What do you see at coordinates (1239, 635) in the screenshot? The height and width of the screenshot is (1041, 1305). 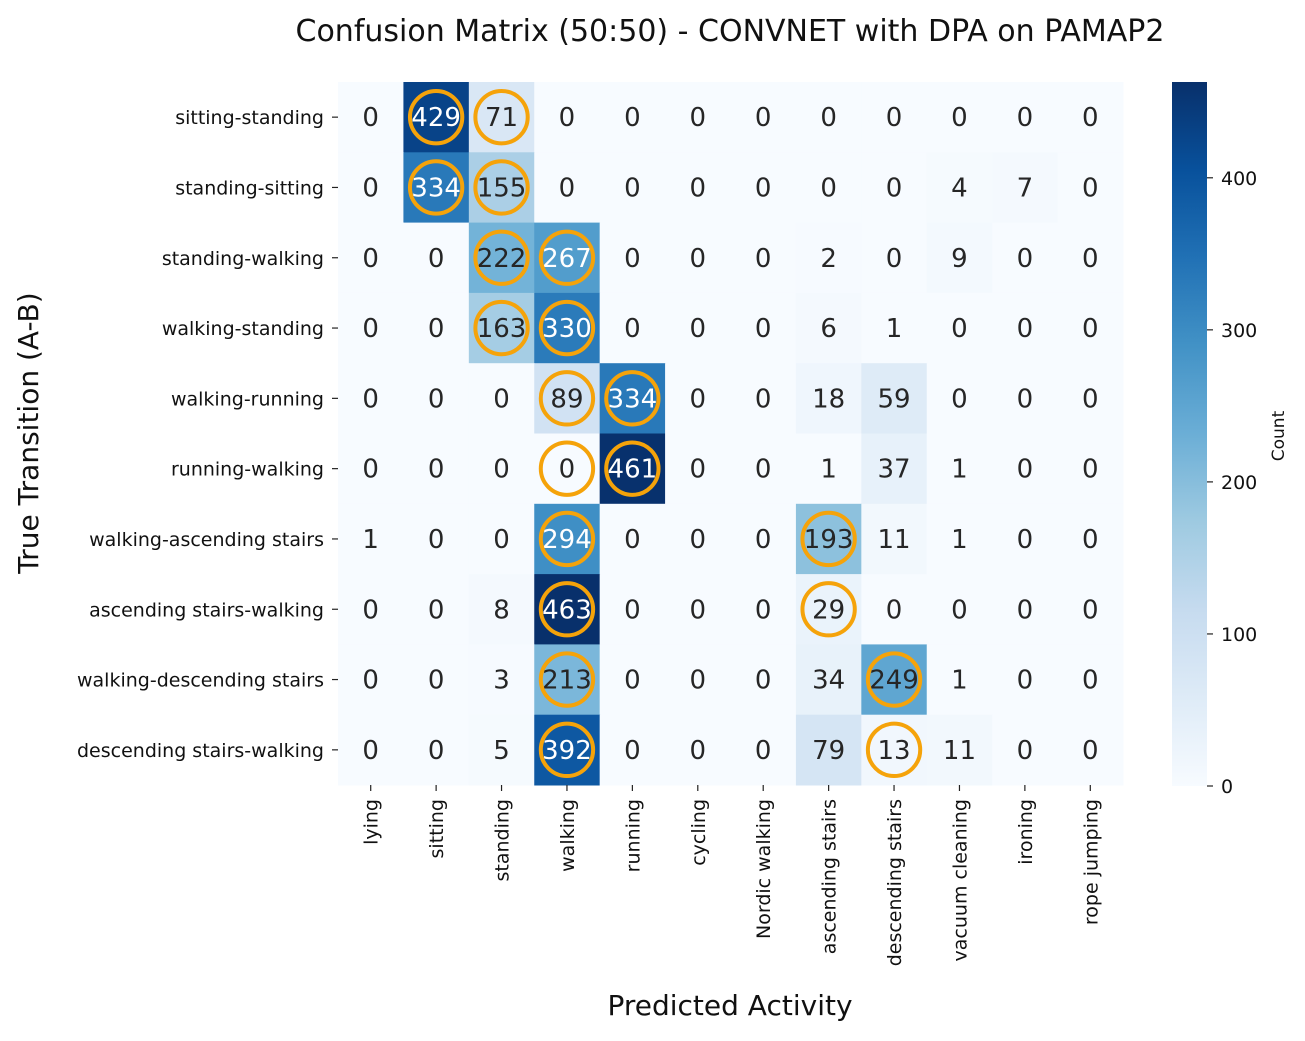 I see `colorbar-tick-label-1: 100` at bounding box center [1239, 635].